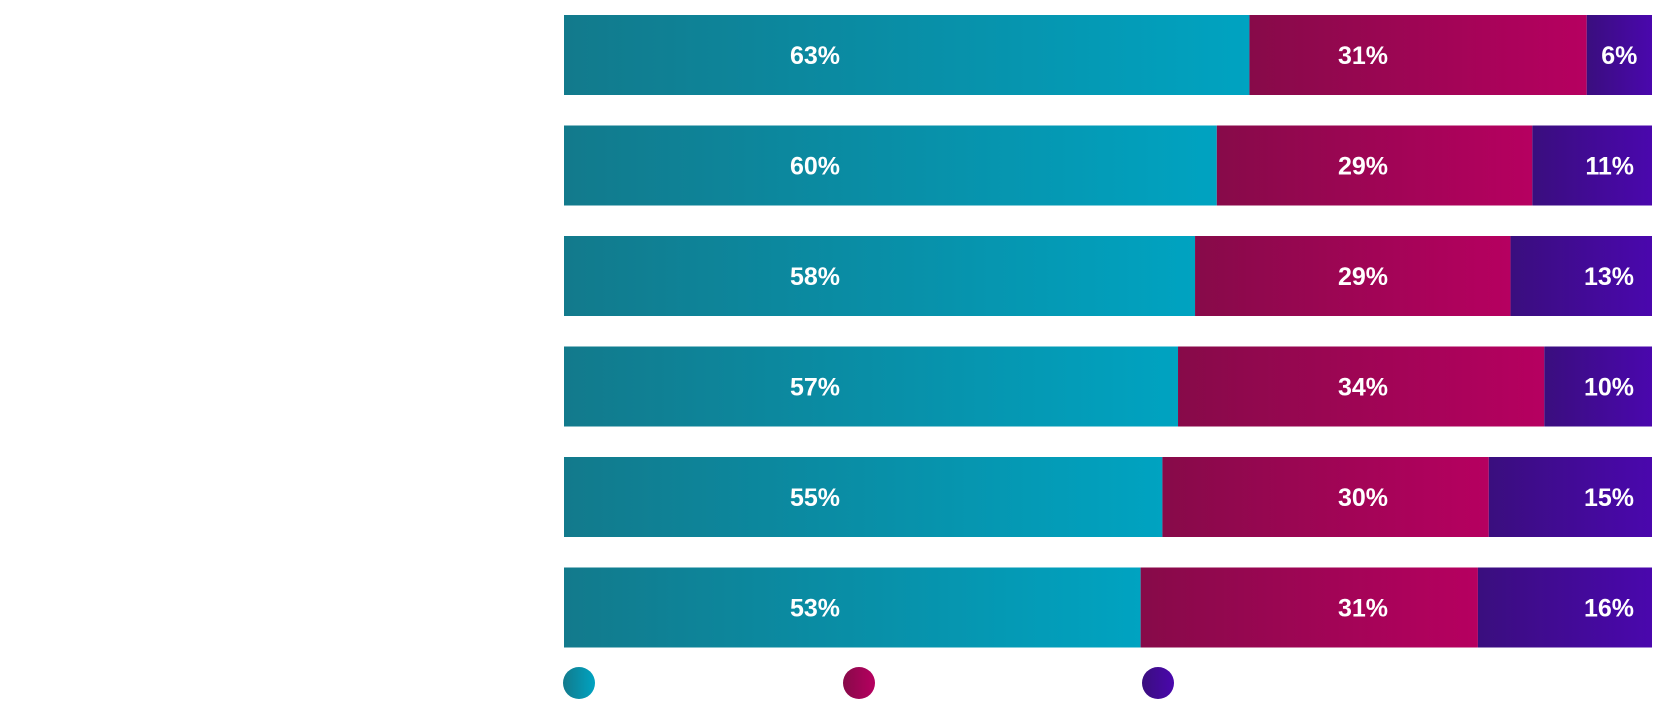  Describe the element at coordinates (1363, 609) in the screenshot. I see `data-label-series-2-row-6: 31%` at that location.